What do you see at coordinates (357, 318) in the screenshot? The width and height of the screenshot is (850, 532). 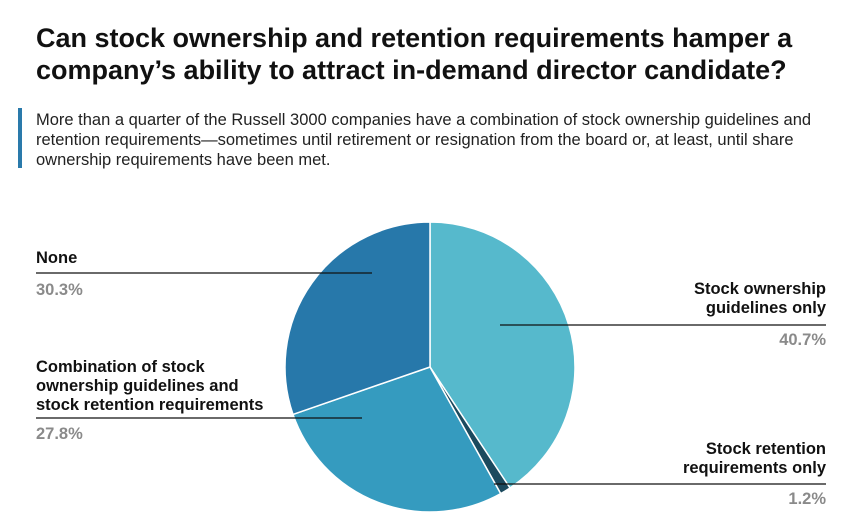 I see `slice-none` at bounding box center [357, 318].